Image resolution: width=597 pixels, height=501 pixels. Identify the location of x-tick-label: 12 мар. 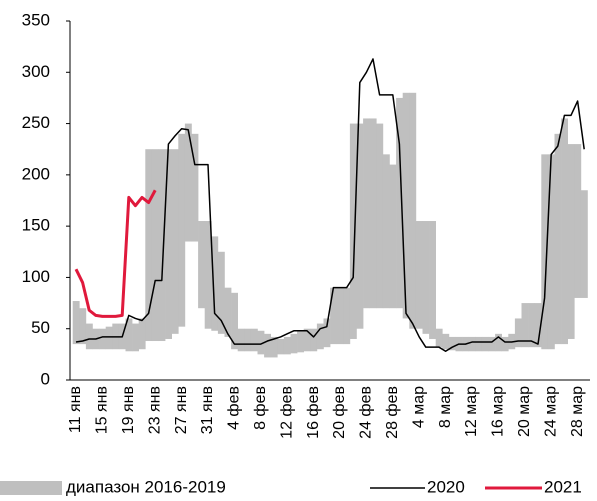
(471, 411).